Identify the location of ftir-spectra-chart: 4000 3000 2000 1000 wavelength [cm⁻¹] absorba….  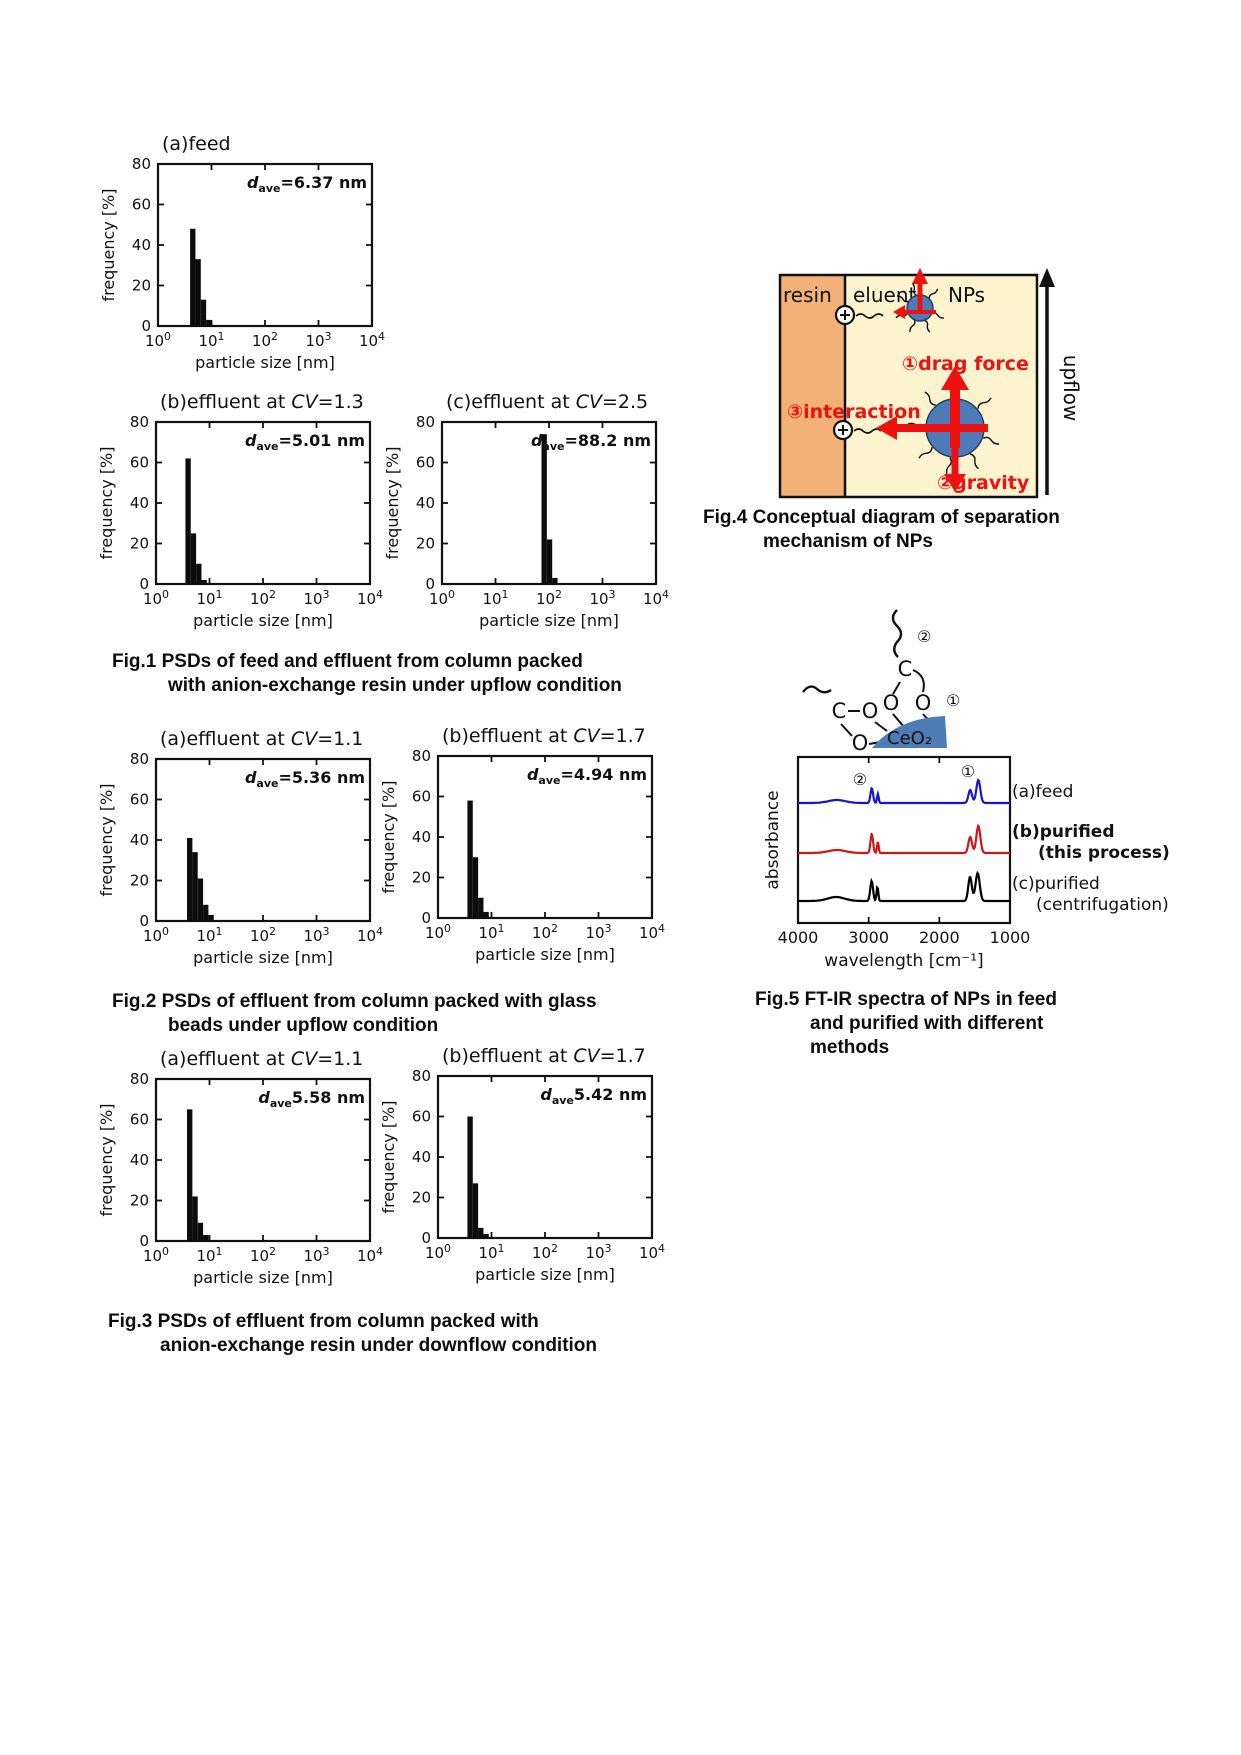
(896, 863).